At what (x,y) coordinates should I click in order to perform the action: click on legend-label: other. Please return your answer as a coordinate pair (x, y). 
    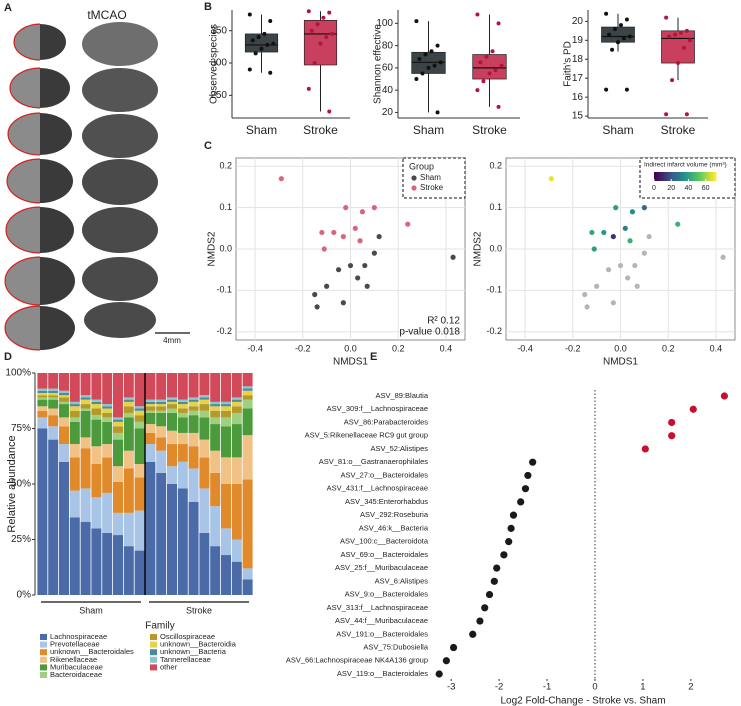
    Looking at the image, I should click on (169, 666).